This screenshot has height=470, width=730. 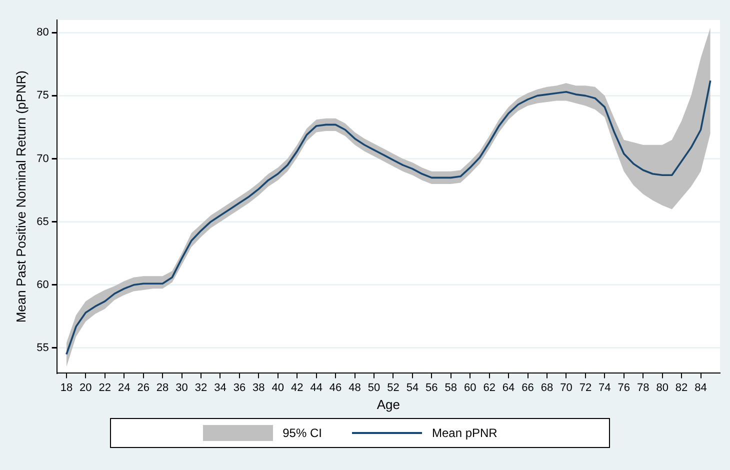 I want to click on x-tick-label: 80, so click(x=662, y=388).